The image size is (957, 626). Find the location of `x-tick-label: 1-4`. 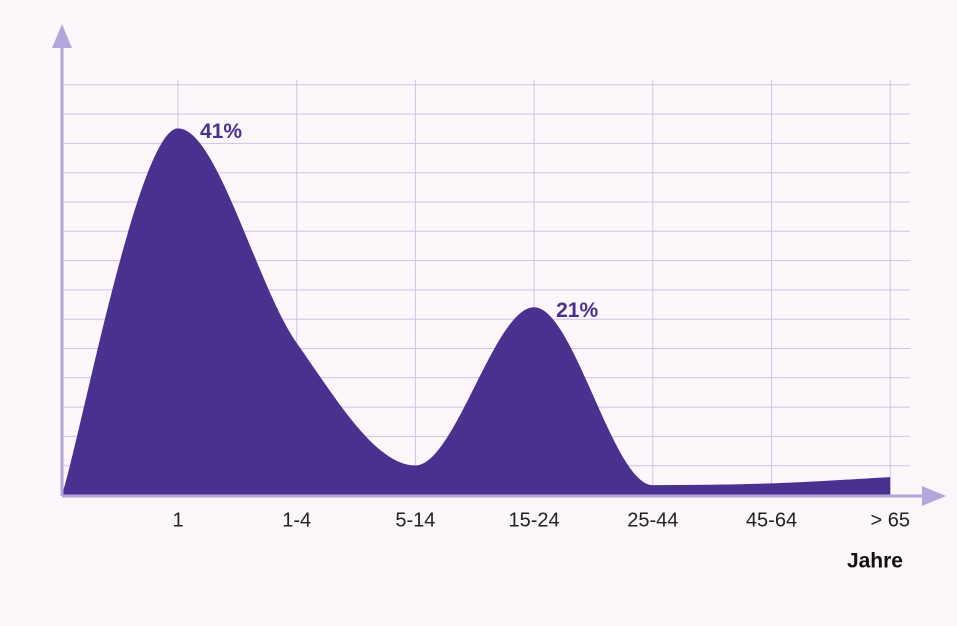

x-tick-label: 1-4 is located at coordinates (296, 520).